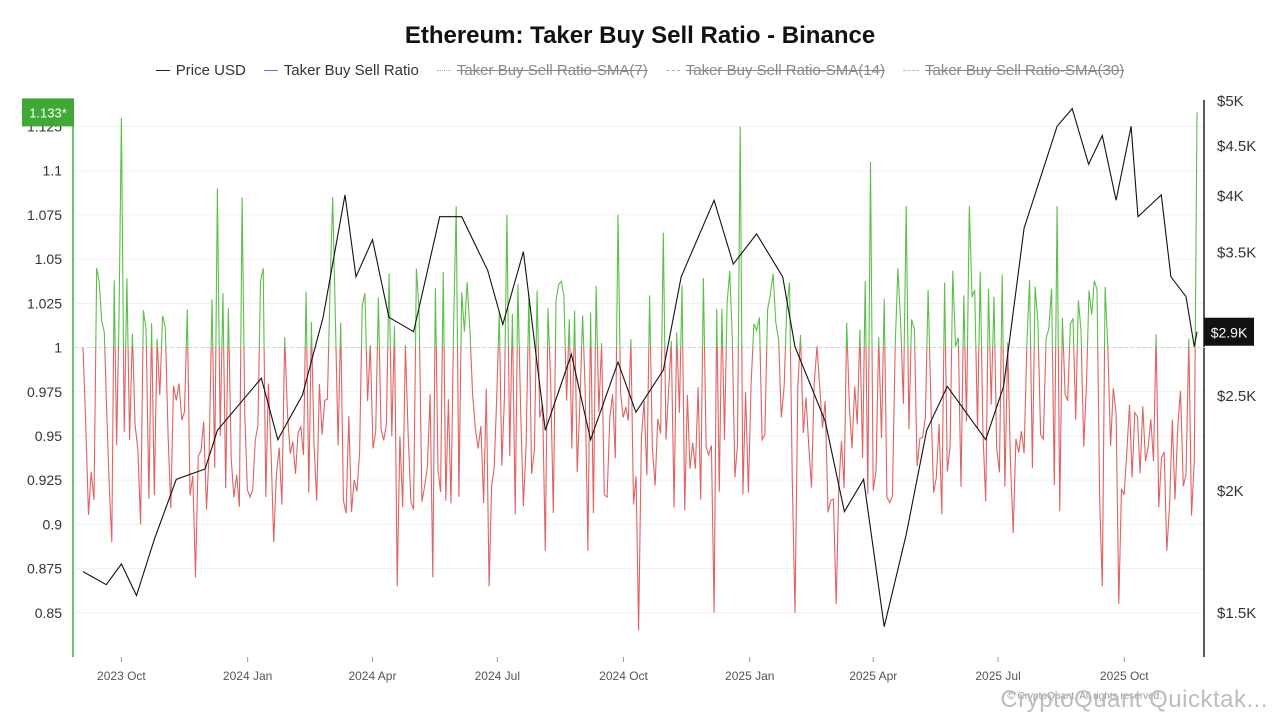 This screenshot has height=720, width=1280. Describe the element at coordinates (210, 70) in the screenshot. I see `legend-label: Price USD` at that location.